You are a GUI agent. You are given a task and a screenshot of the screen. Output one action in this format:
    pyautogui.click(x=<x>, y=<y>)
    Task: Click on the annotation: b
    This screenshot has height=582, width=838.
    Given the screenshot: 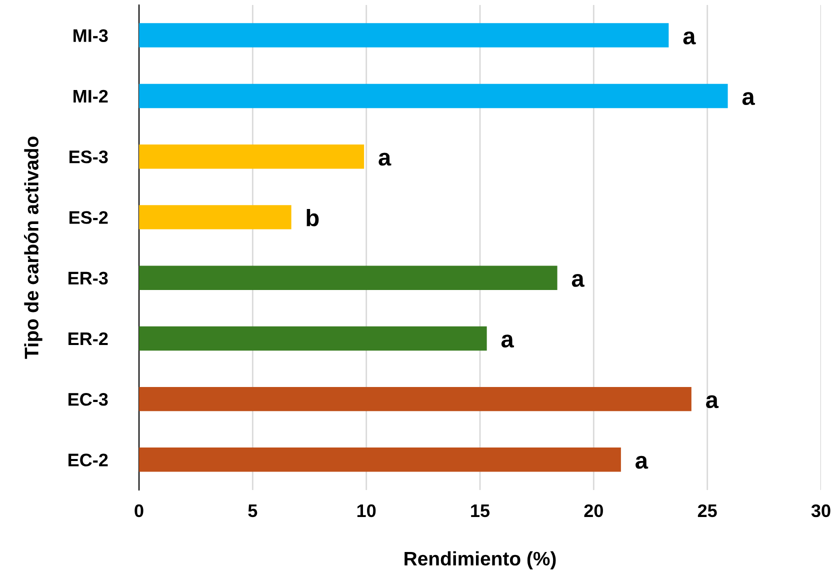 What is the action you would take?
    pyautogui.click(x=312, y=217)
    